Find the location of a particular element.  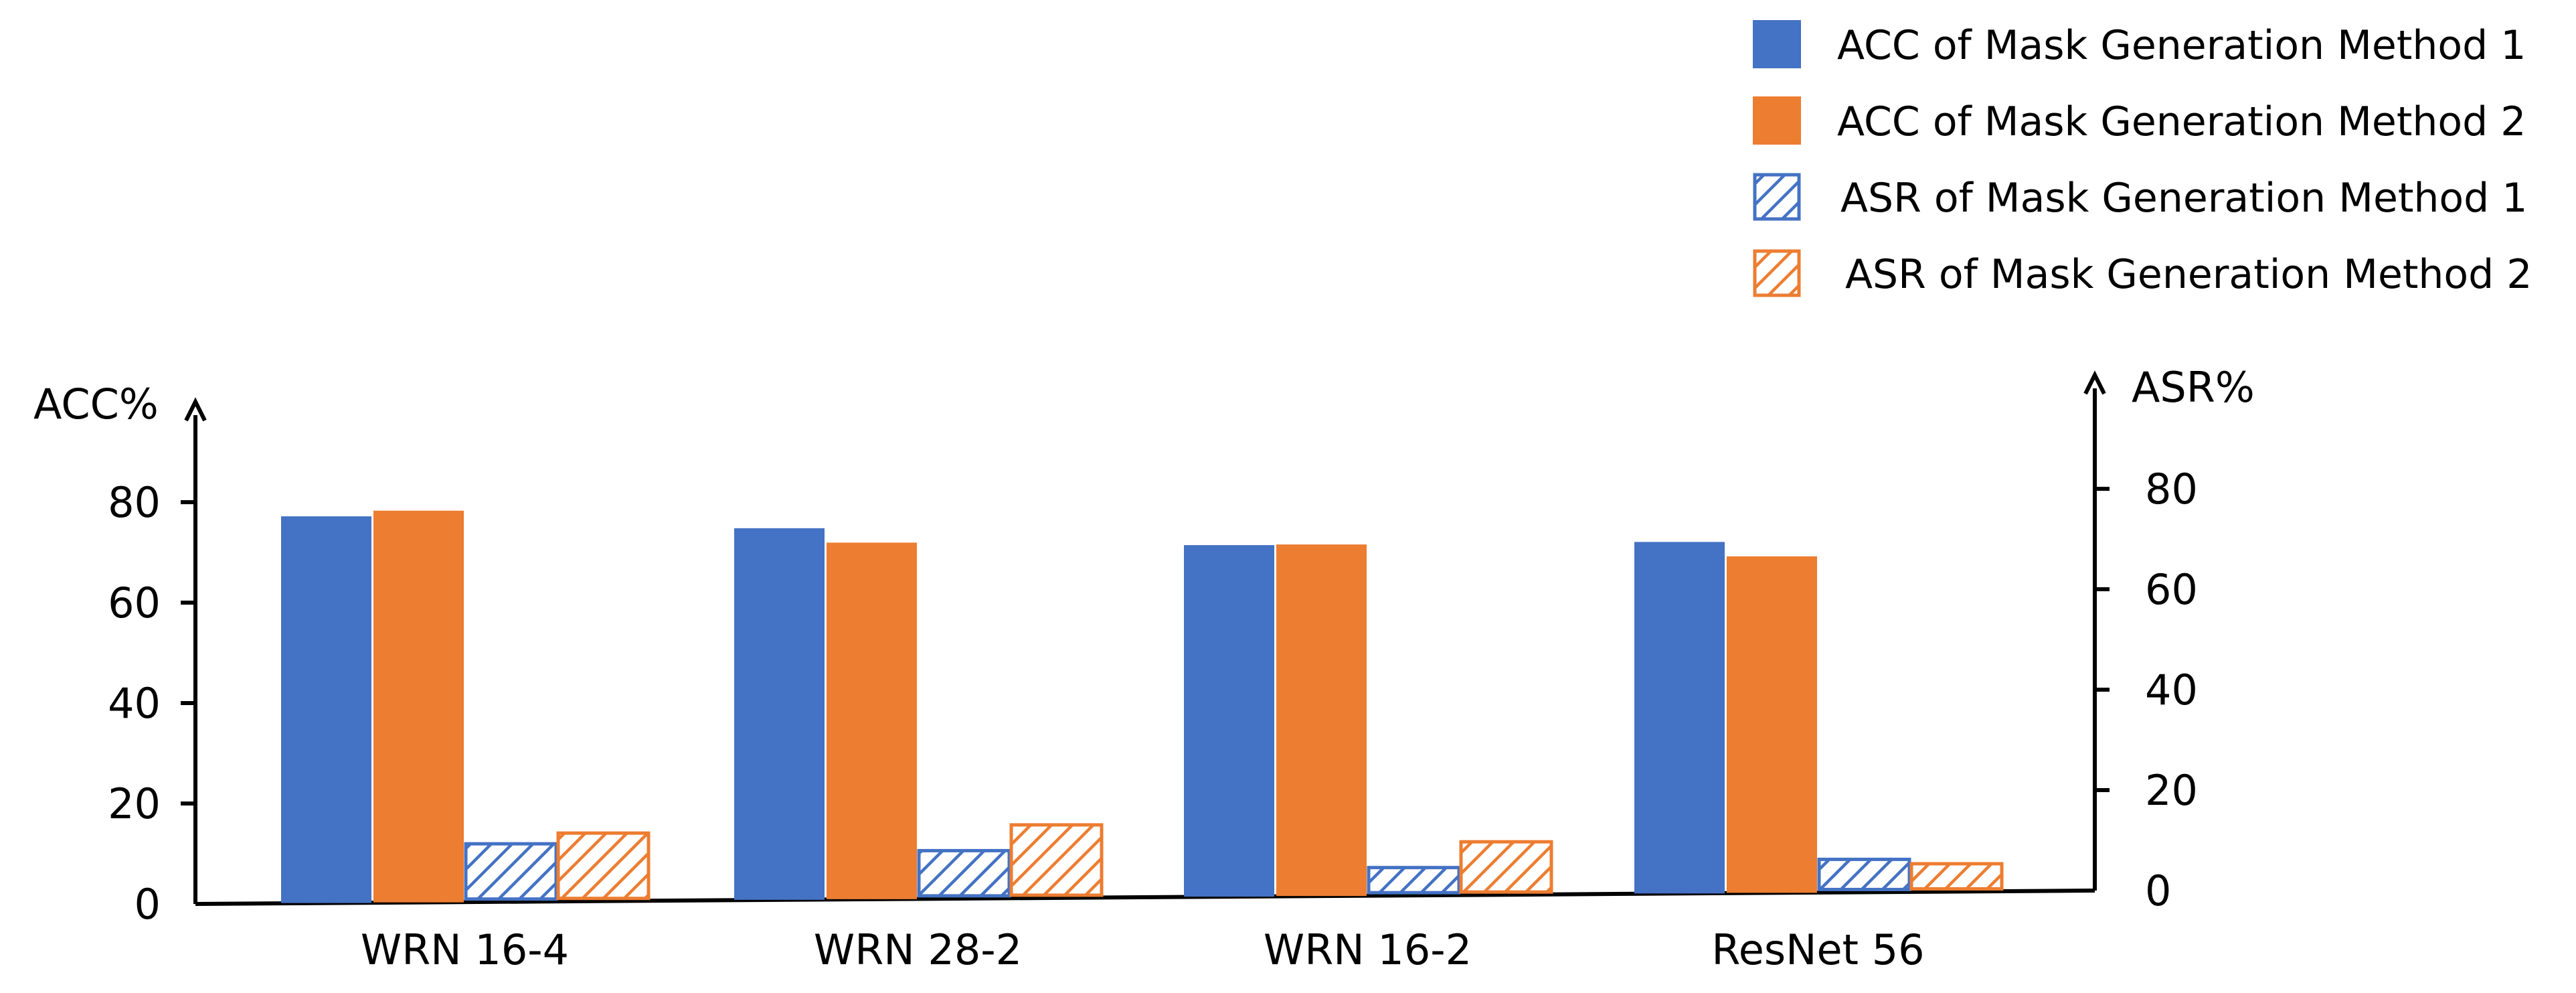

category-label-wrn-16-2: WRN 16-2 is located at coordinates (1368, 949).